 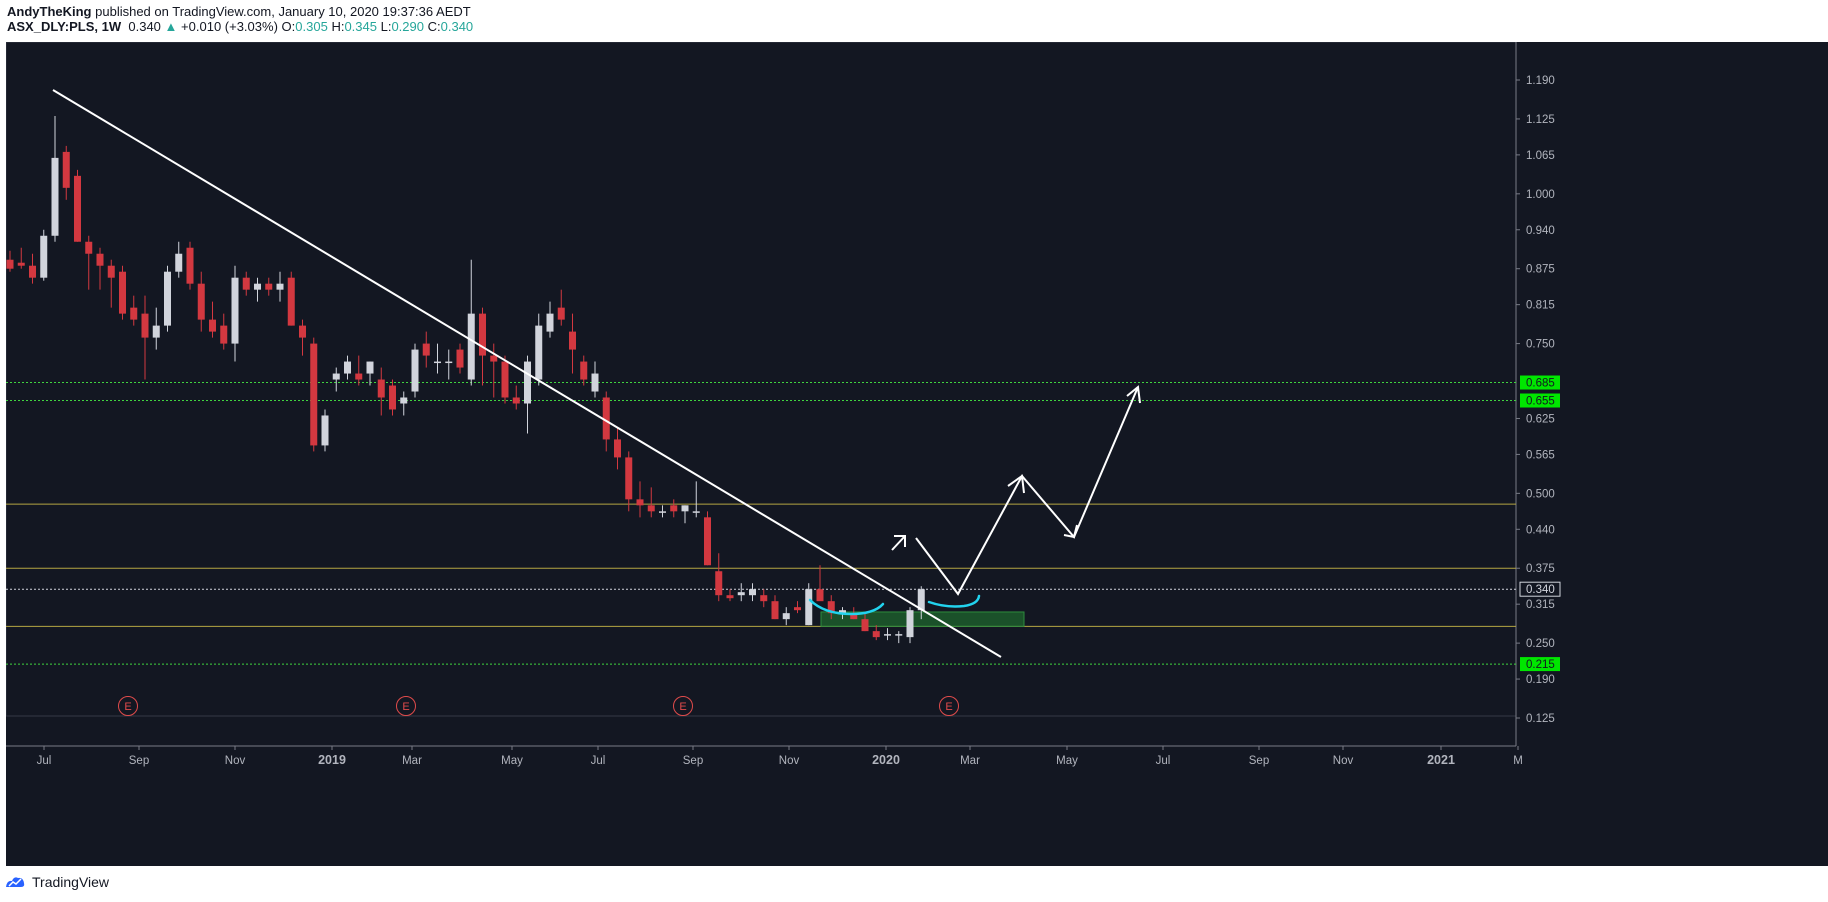 I want to click on earnings-label: E, so click(x=127, y=707).